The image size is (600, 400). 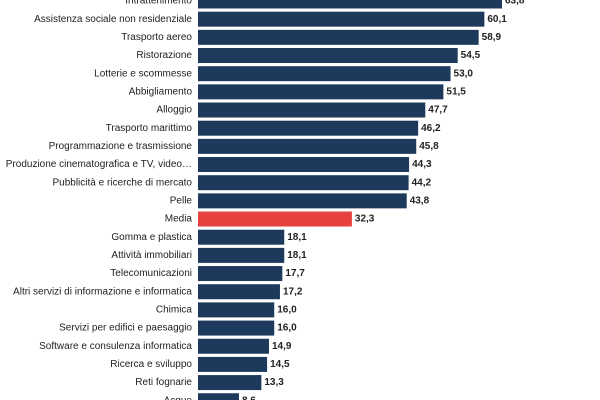 What do you see at coordinates (365, 219) in the screenshot?
I see `value-label: 32,3` at bounding box center [365, 219].